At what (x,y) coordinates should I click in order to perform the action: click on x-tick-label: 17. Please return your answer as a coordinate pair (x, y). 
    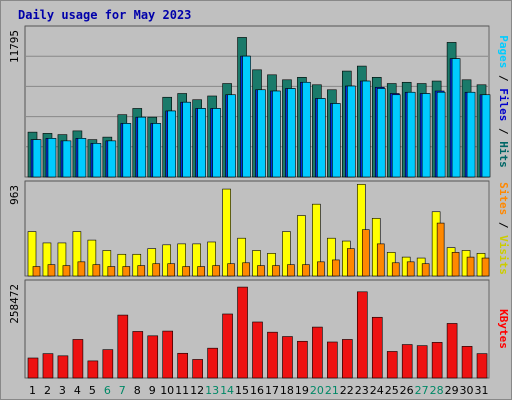
    Looking at the image, I should click on (272, 390).